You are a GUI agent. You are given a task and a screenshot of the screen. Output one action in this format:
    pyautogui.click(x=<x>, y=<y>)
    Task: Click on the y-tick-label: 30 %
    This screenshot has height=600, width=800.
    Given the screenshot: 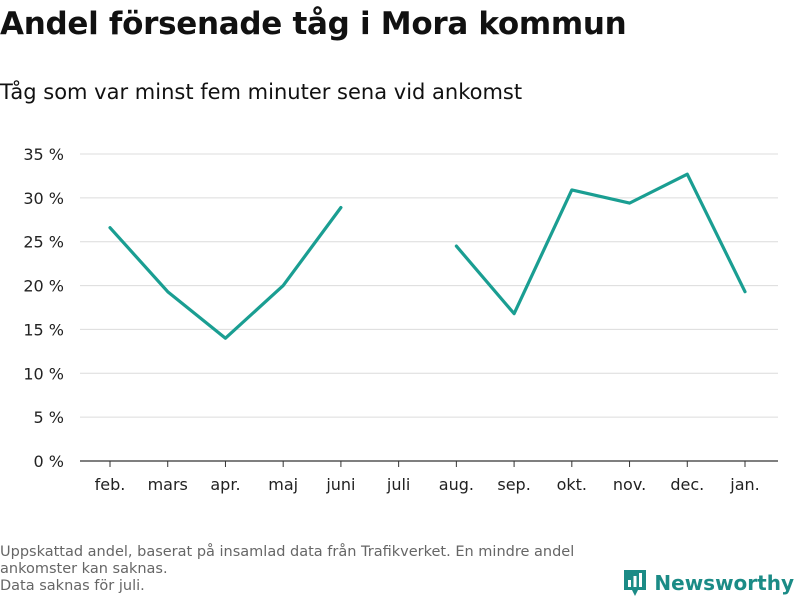 What is the action you would take?
    pyautogui.click(x=43, y=198)
    